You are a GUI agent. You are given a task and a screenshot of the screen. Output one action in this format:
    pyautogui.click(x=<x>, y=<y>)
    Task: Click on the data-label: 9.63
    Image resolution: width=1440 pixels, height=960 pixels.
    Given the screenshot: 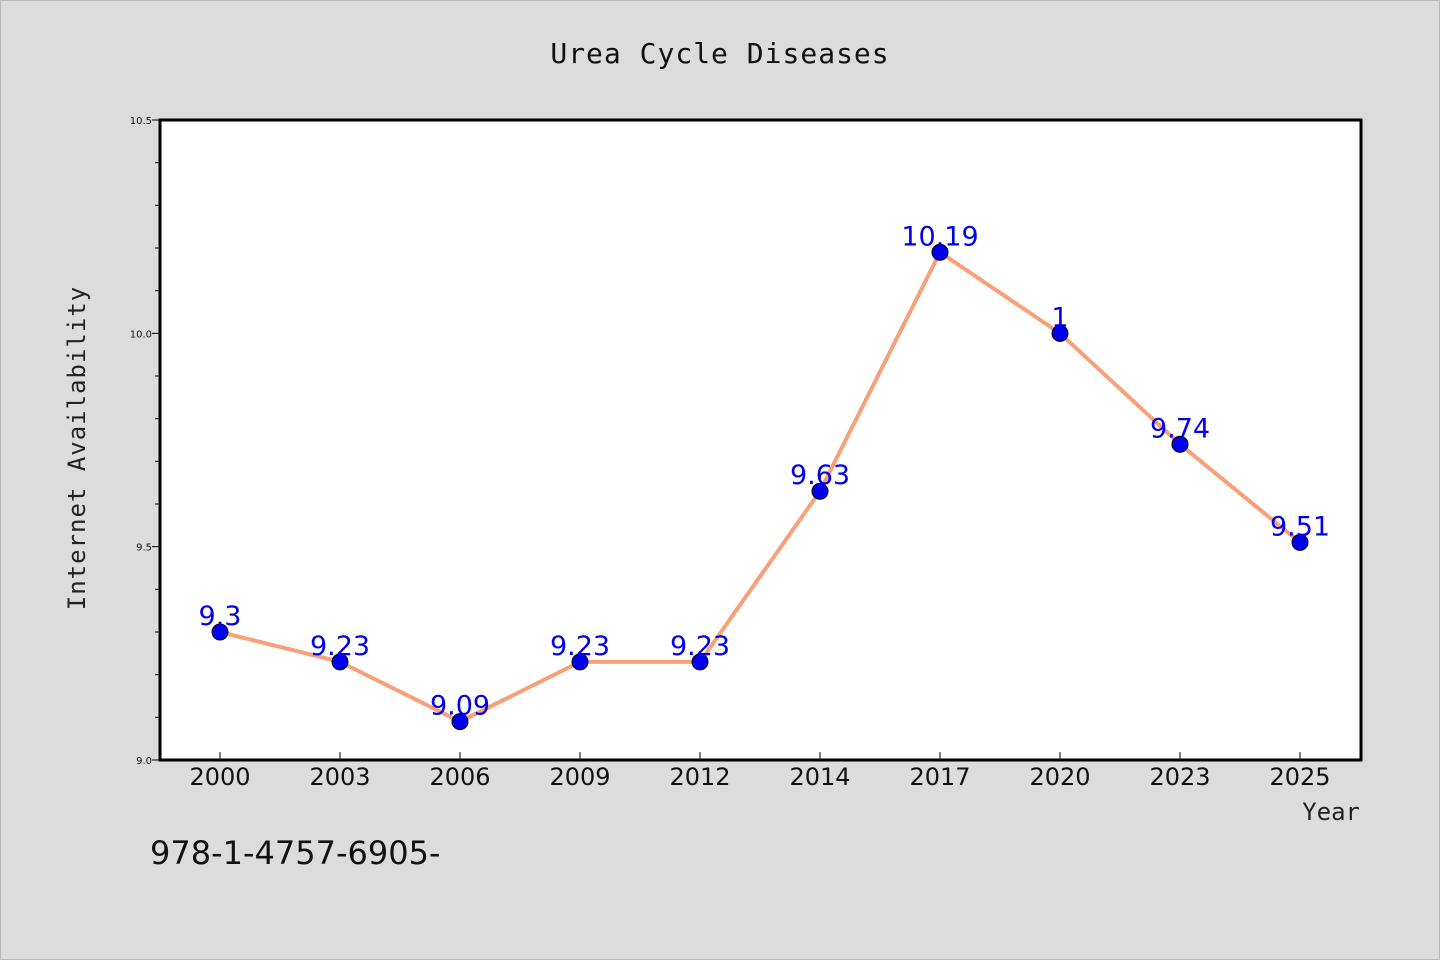 What is the action you would take?
    pyautogui.click(x=820, y=475)
    